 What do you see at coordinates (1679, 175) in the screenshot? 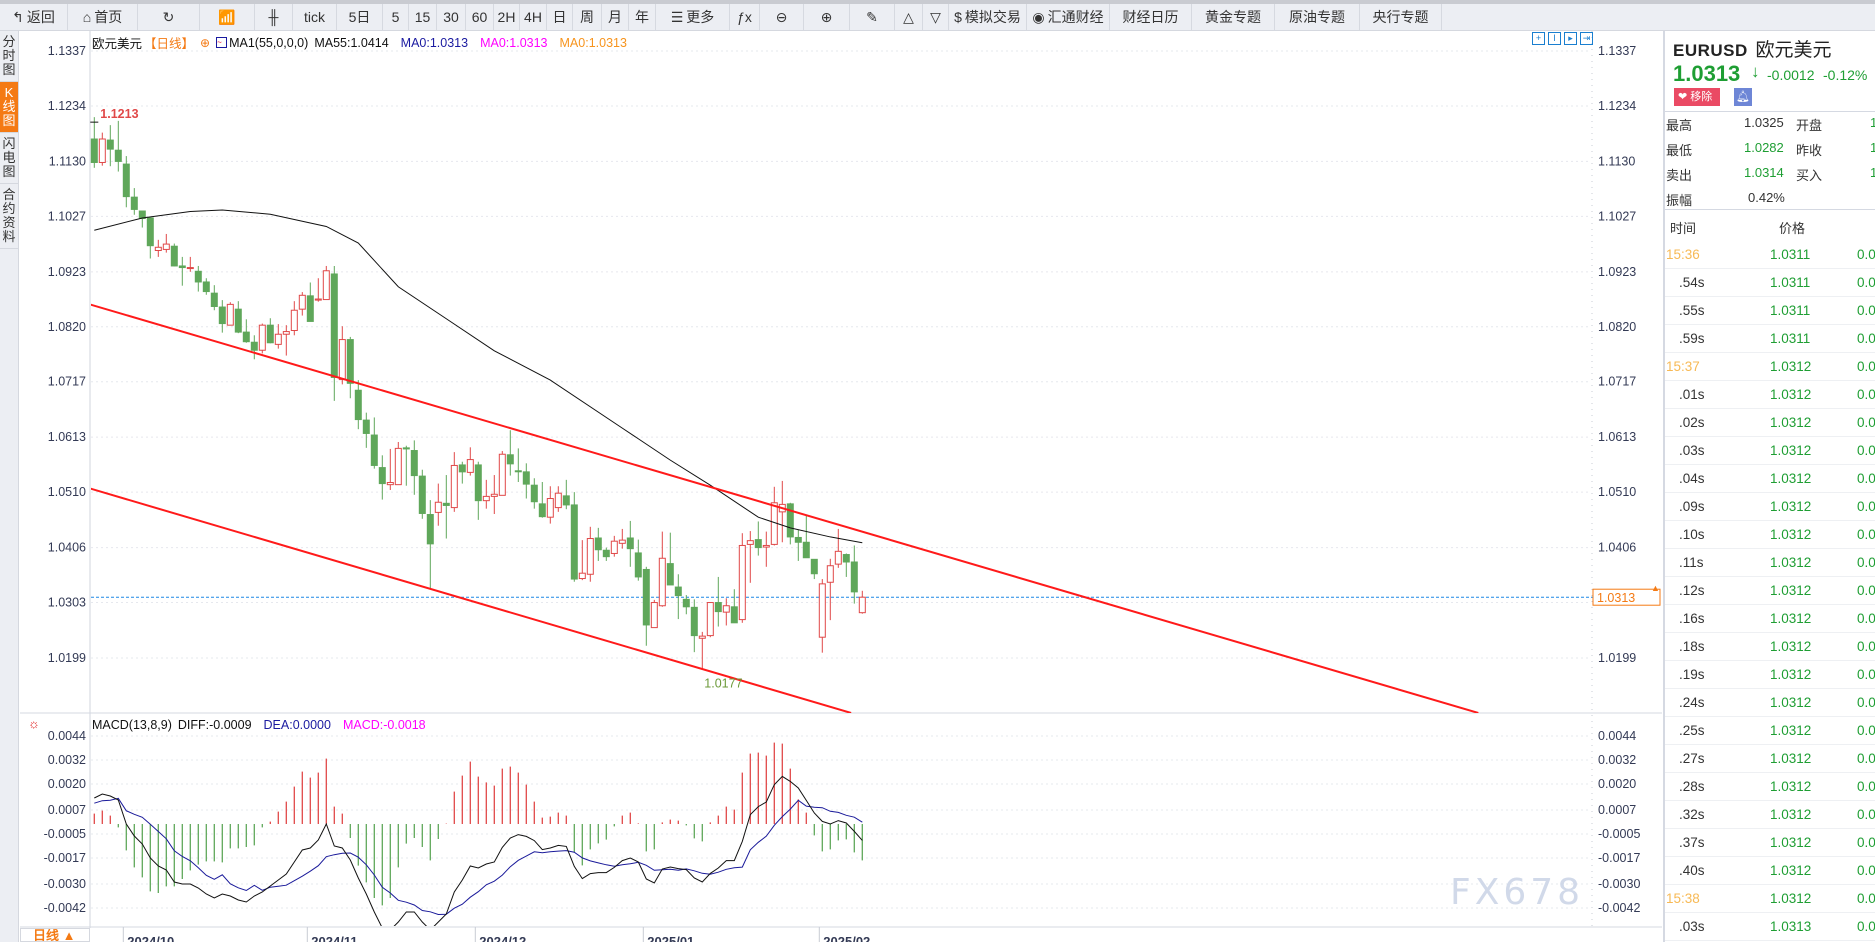
I see `stat-label: 卖出` at bounding box center [1679, 175].